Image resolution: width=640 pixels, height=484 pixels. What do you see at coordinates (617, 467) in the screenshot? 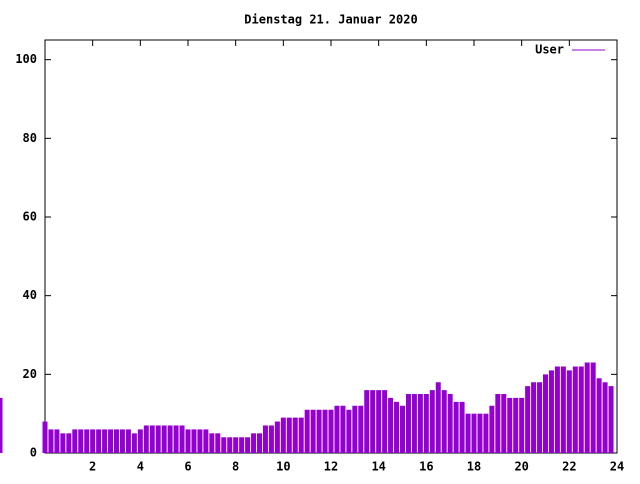
I see `x-tick-label: 24` at bounding box center [617, 467].